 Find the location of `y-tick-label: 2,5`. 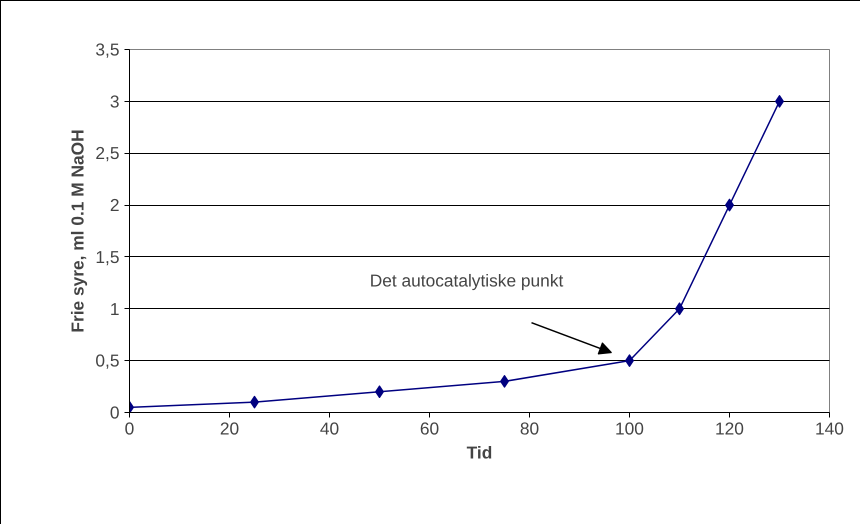

y-tick-label: 2,5 is located at coordinates (107, 153).